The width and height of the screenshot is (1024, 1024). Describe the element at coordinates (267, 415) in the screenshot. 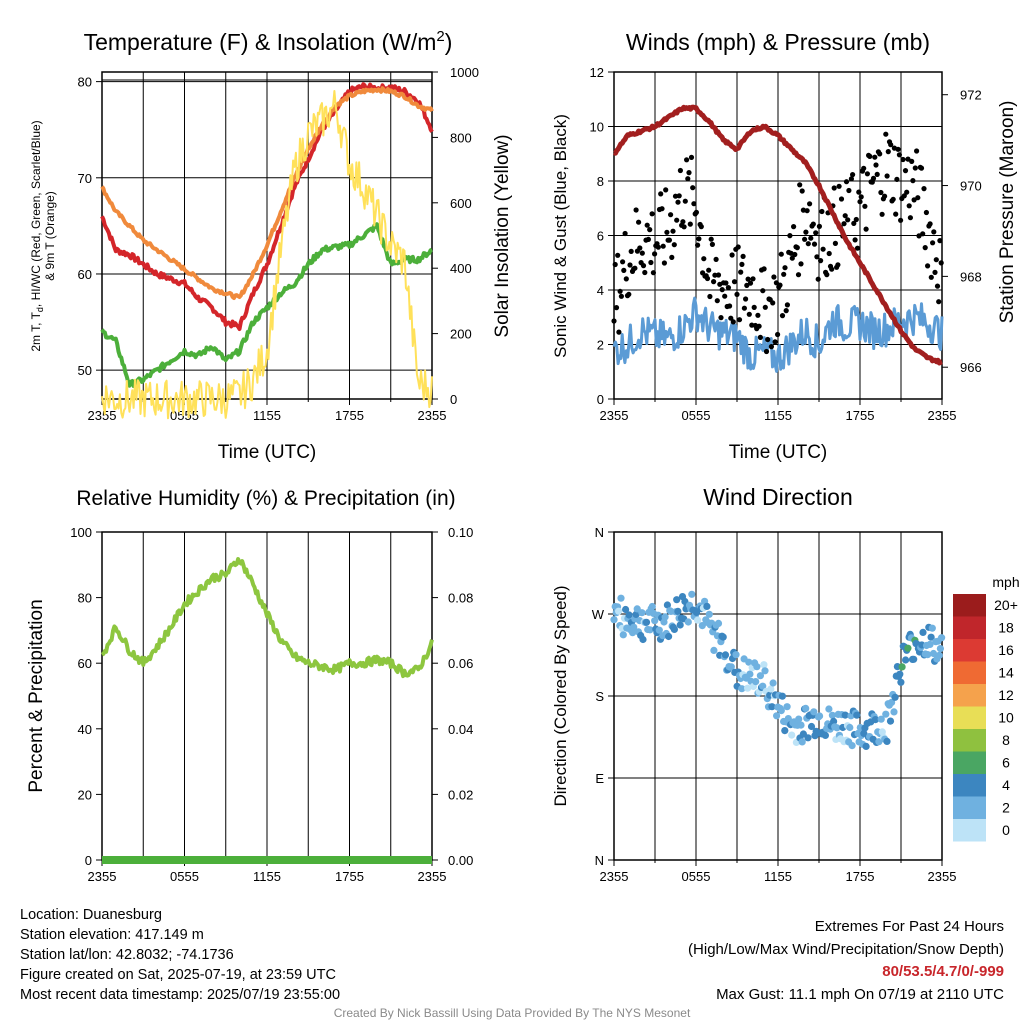

I see `x-tick-label: 1155` at that location.